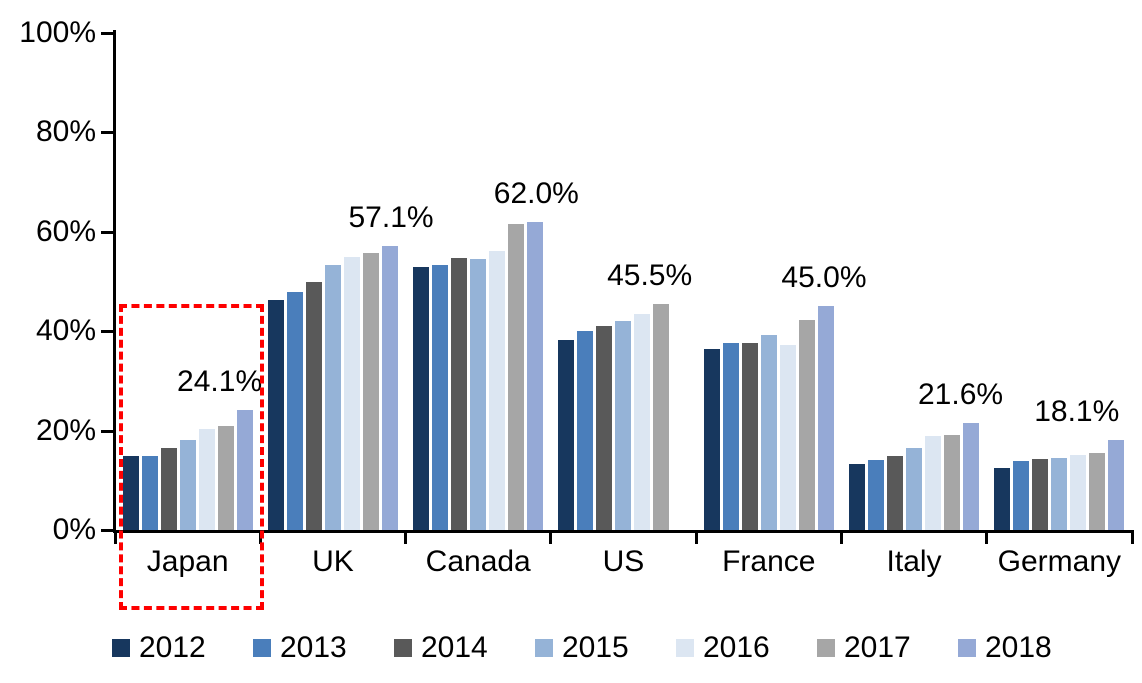  What do you see at coordinates (595, 647) in the screenshot?
I see `legend-label-2015: 2015` at bounding box center [595, 647].